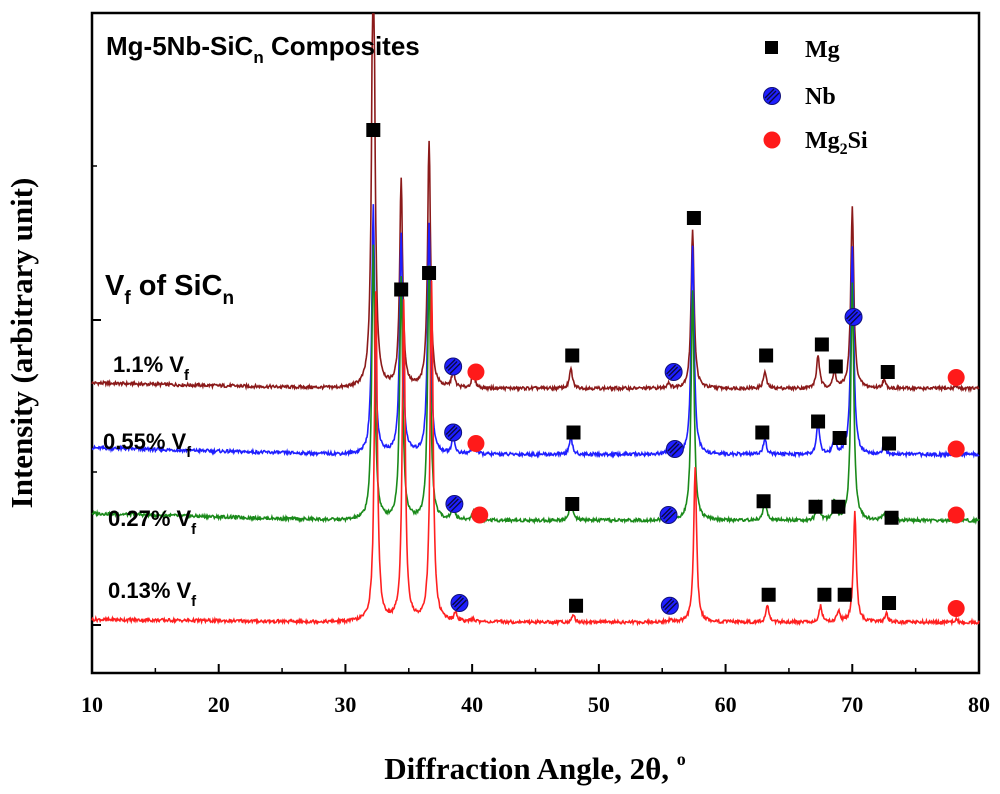 The width and height of the screenshot is (1000, 794). Describe the element at coordinates (149, 518) in the screenshot. I see `series-label-main: 0.27% V` at that location.